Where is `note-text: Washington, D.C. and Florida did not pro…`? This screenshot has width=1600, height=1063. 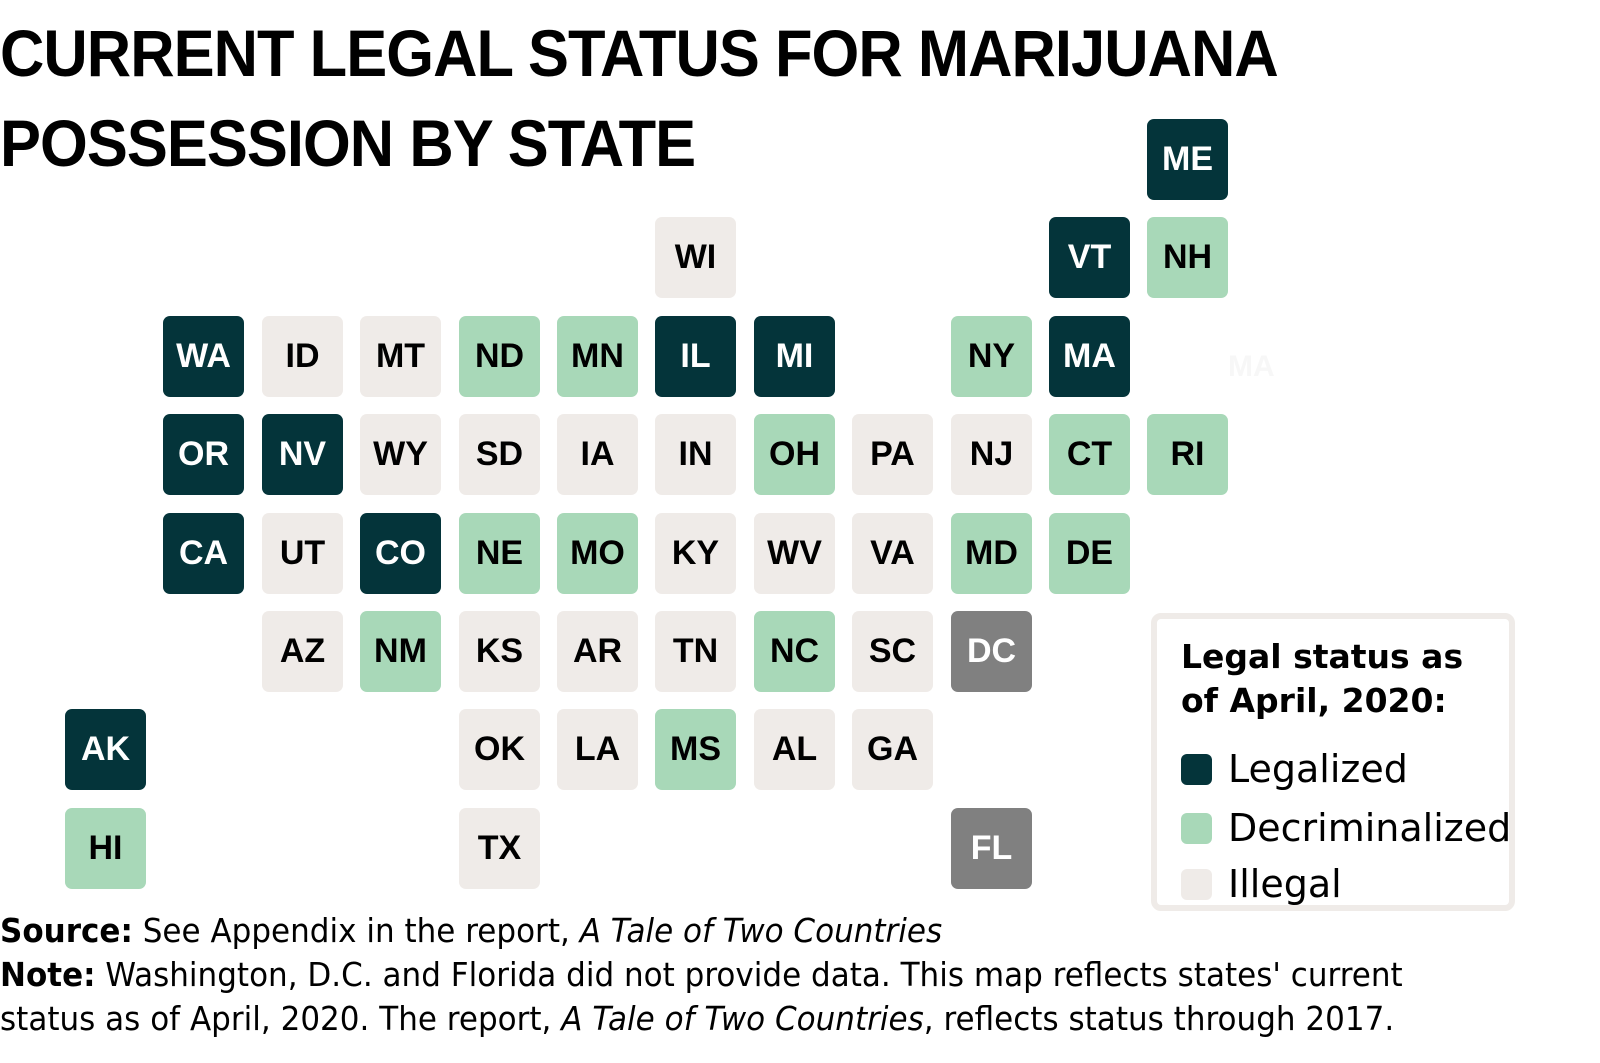 note-text: Washington, D.C. and Florida did not pro… is located at coordinates (749, 974).